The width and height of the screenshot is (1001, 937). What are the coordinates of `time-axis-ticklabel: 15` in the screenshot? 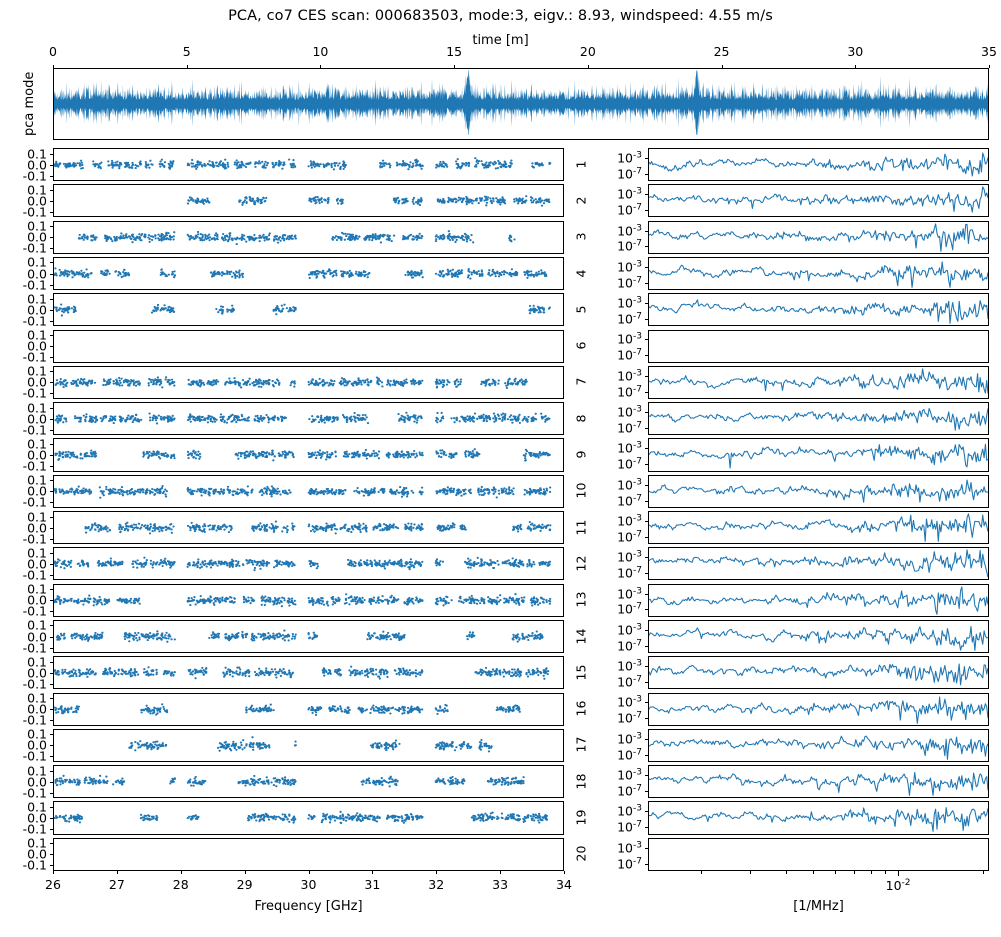 It's located at (454, 51).